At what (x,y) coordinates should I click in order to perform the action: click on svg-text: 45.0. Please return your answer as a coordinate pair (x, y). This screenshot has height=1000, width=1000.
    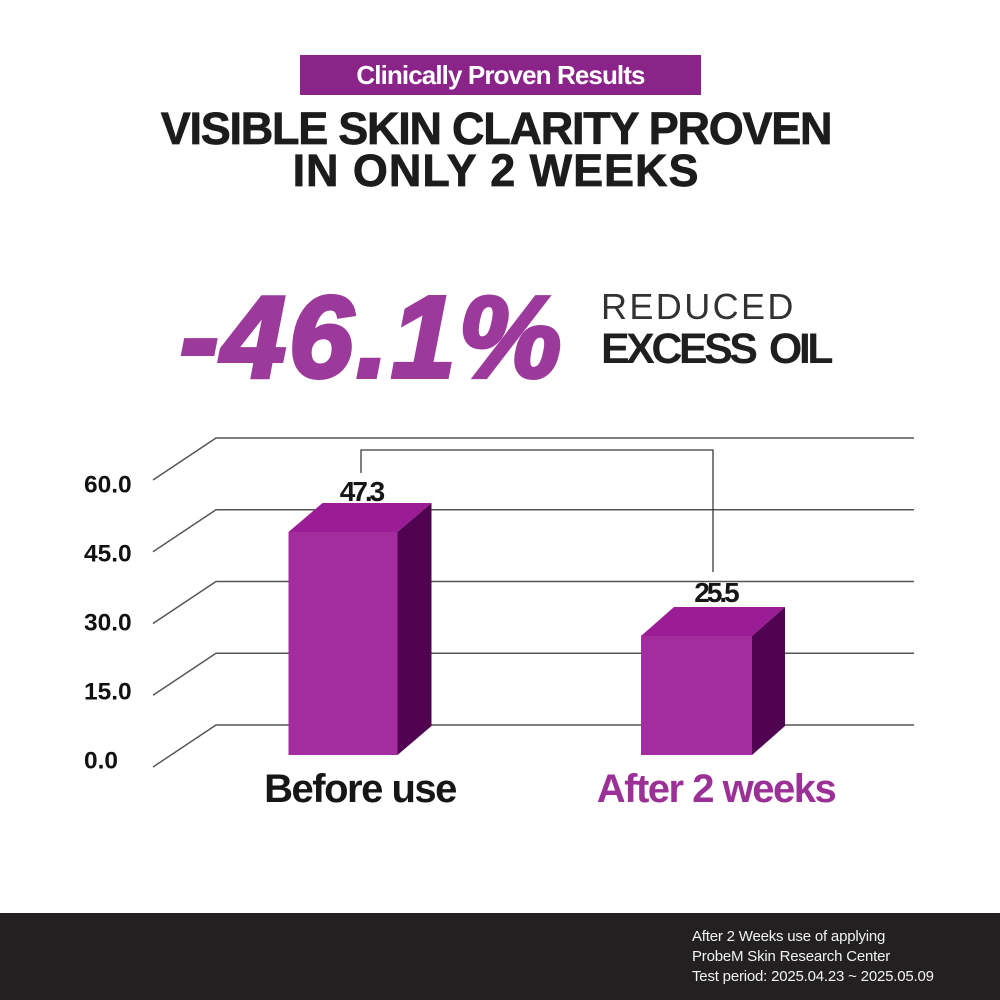
    Looking at the image, I should click on (108, 554).